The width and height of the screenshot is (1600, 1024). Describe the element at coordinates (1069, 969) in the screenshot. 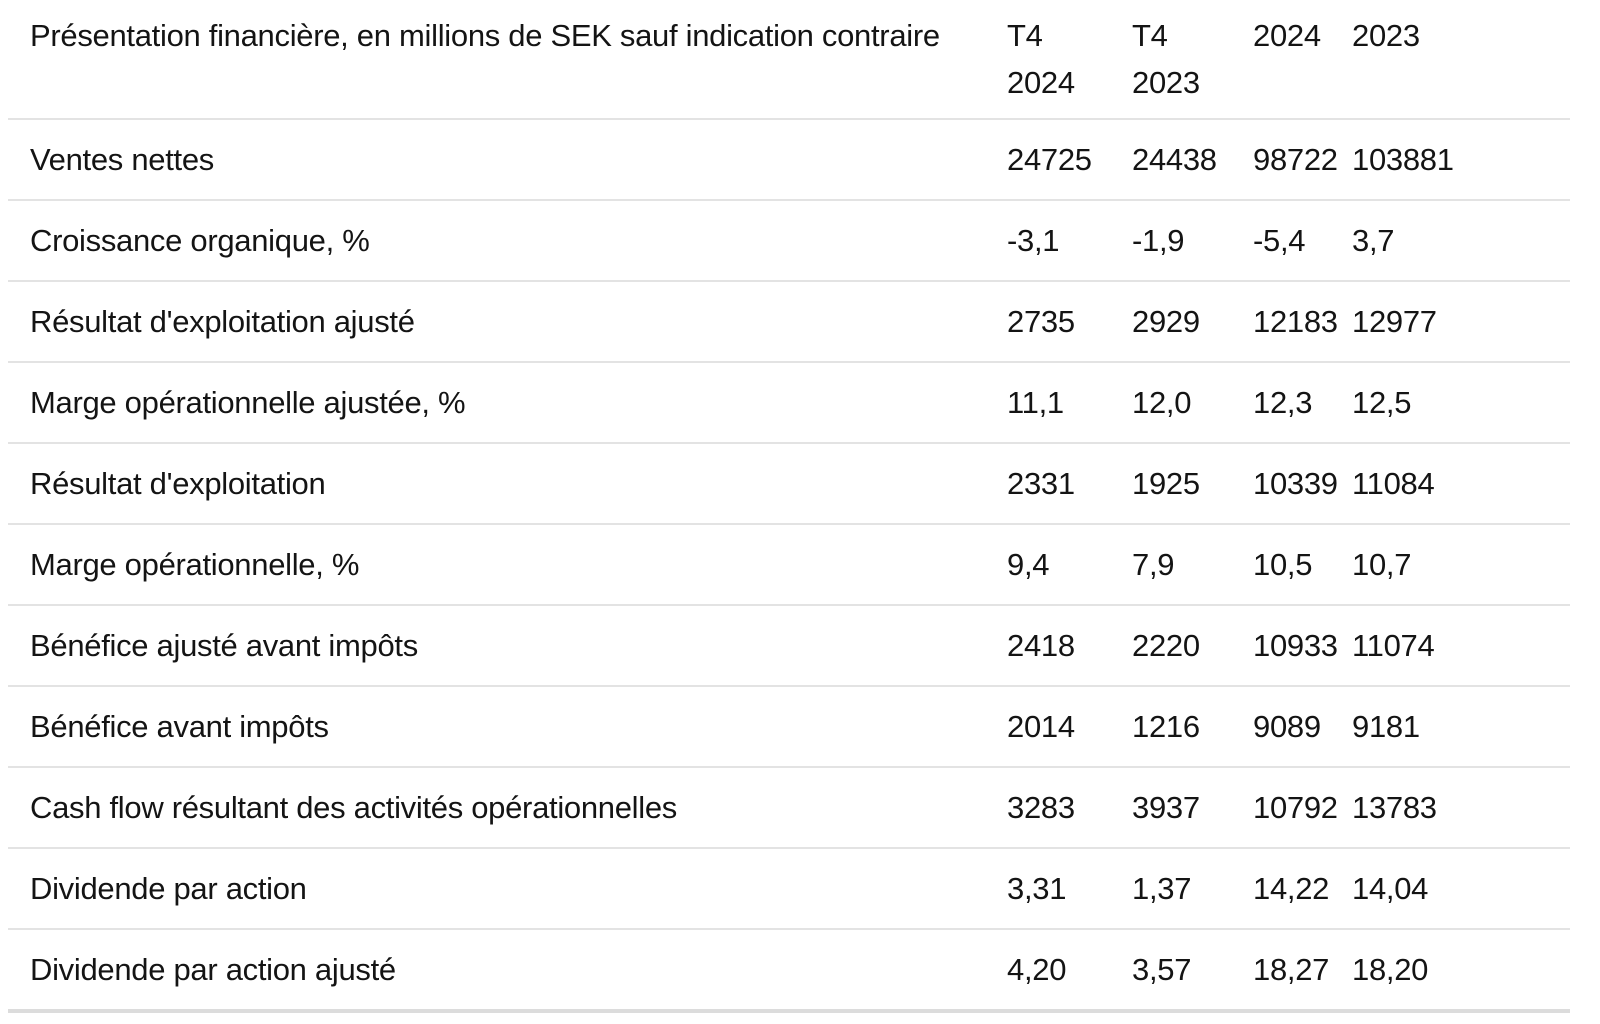

I see `cell-value: 4,20` at that location.